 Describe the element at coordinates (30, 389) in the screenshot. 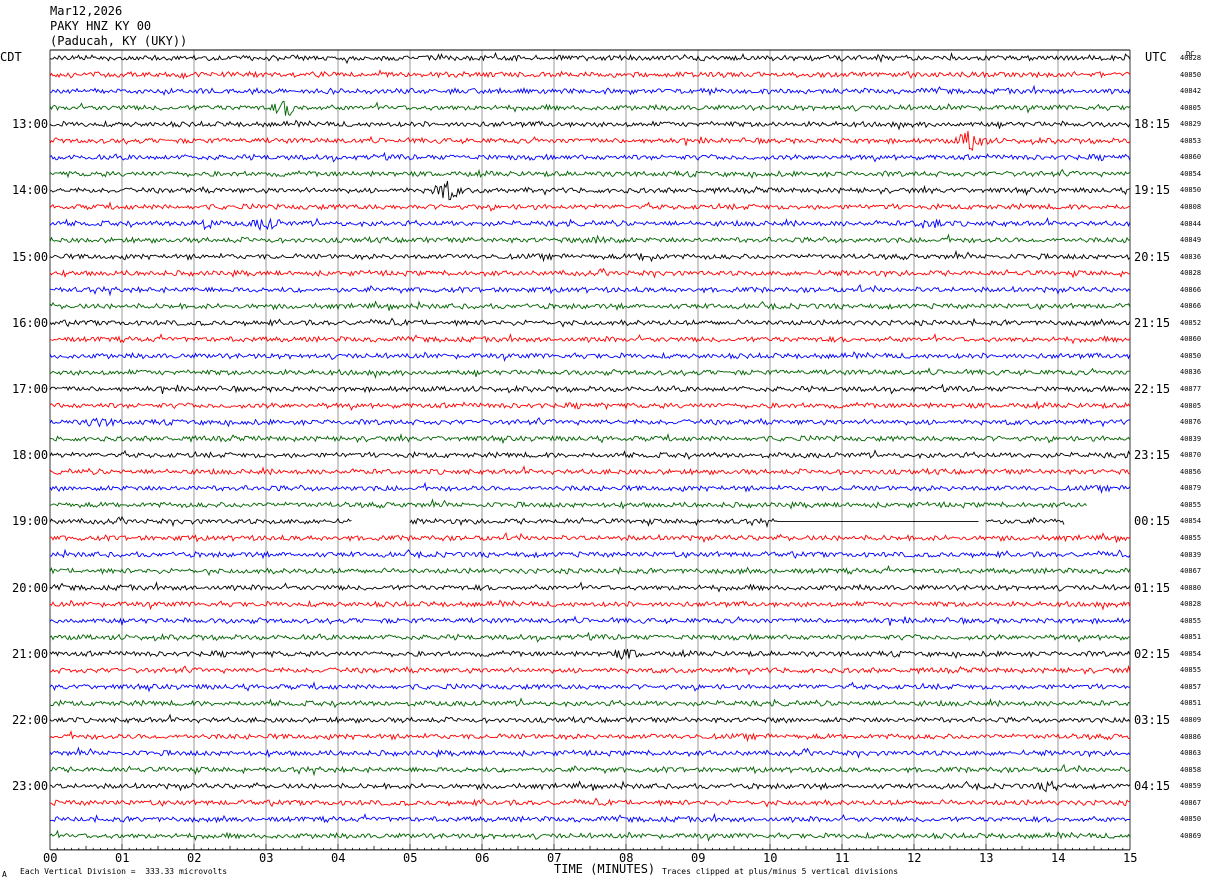

I see `hour-label-left: 17:00` at that location.